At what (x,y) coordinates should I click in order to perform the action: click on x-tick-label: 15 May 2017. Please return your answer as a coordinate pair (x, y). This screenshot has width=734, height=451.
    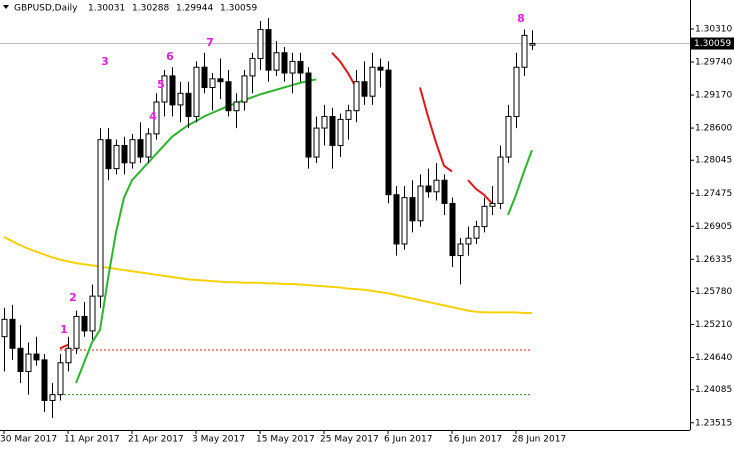
    Looking at the image, I should click on (285, 440).